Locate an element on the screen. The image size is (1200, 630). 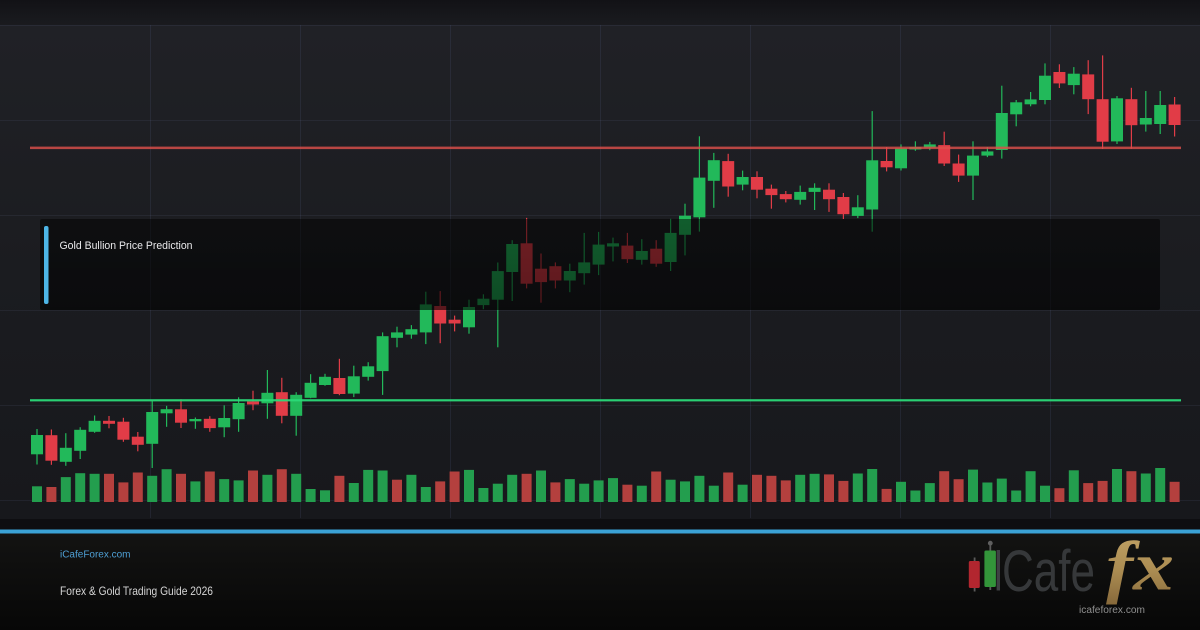
svg-text:Forex & Gold Trading Guide 202: Forex & Gold Trading Guide 2026 is located at coordinates (136, 591).